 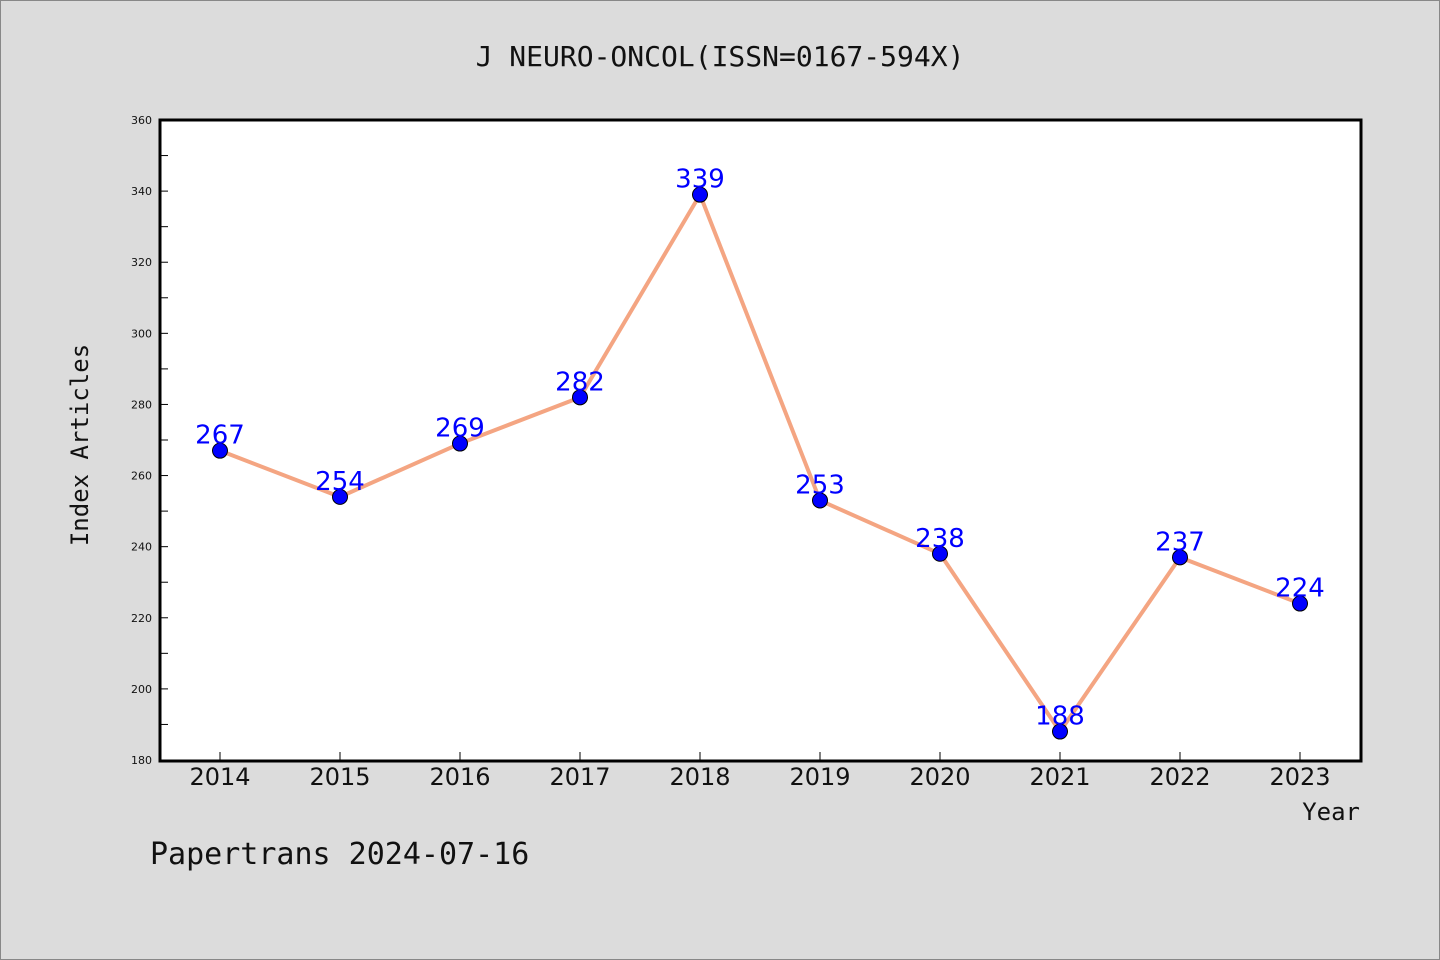 What do you see at coordinates (699, 777) in the screenshot?
I see `x-tick-label: 2018` at bounding box center [699, 777].